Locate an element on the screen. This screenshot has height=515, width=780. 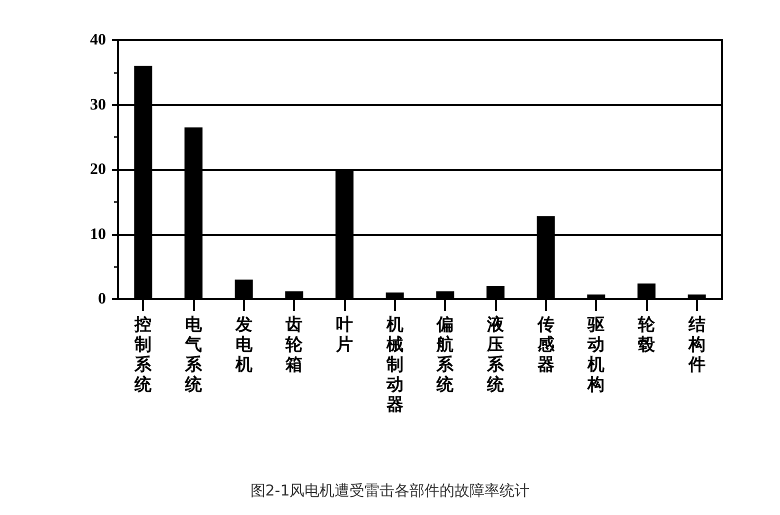
x-tick-label: 齿轮箱 is located at coordinates (294, 345).